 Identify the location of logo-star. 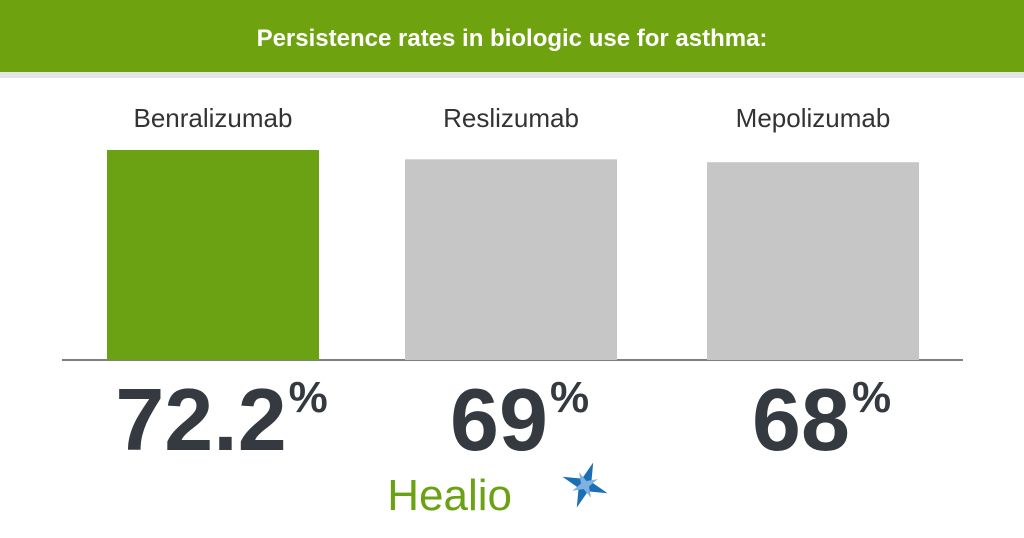
(585, 485).